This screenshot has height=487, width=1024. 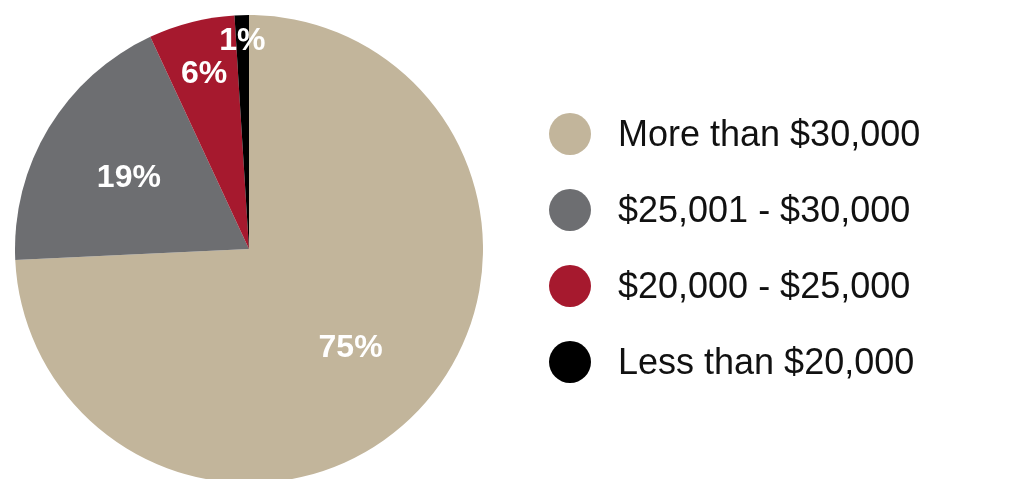 I want to click on data-label: 19%, so click(x=128, y=176).